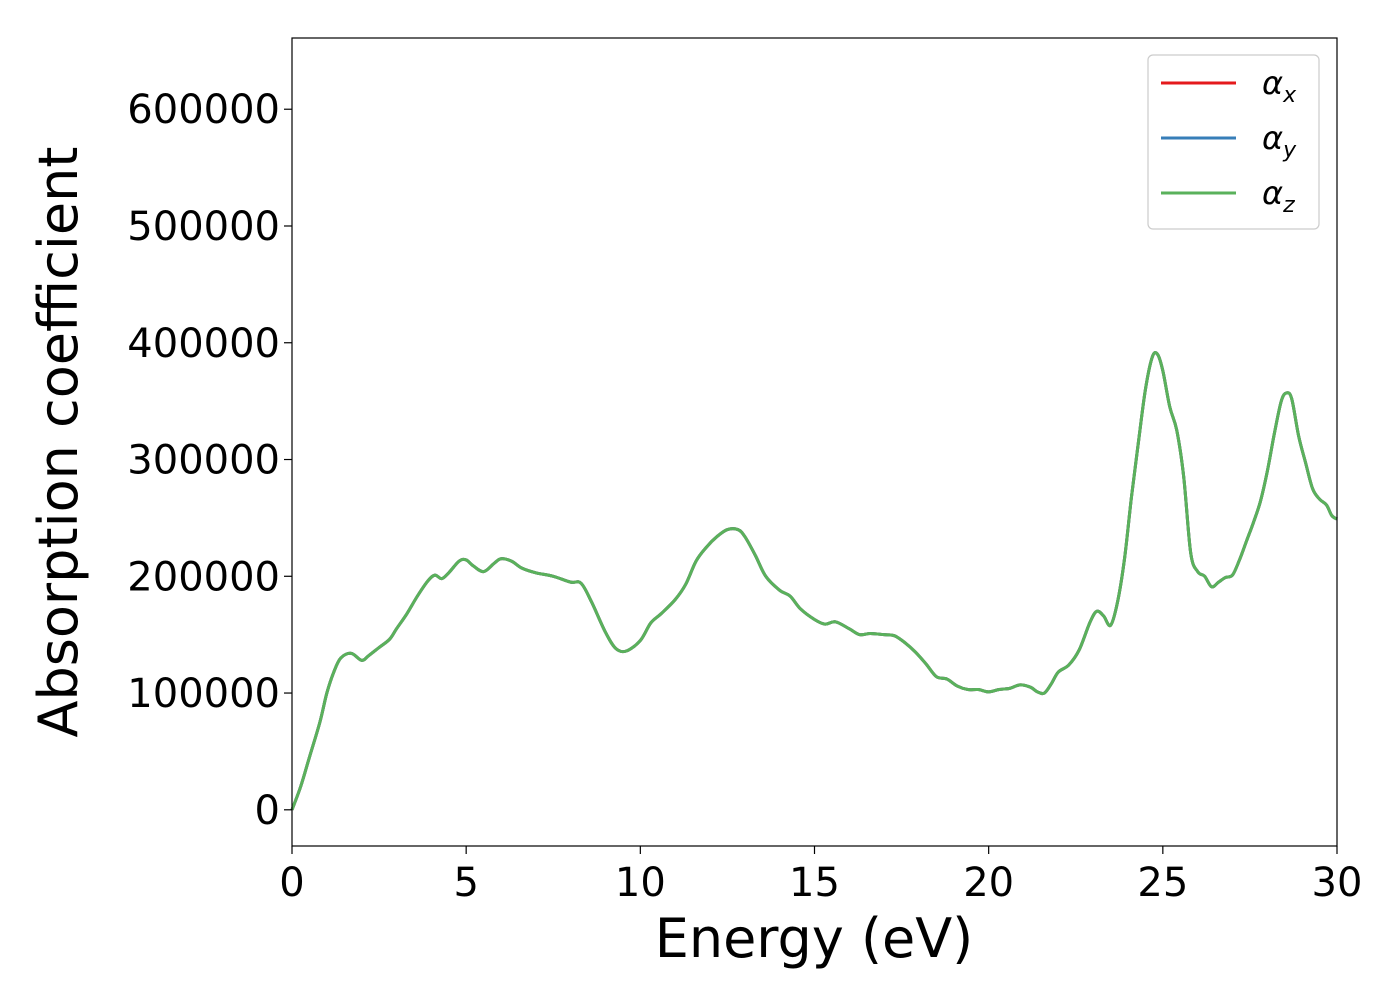 The height and width of the screenshot is (1000, 1400). Describe the element at coordinates (203, 110) in the screenshot. I see `y-tick-label: 600000` at that location.